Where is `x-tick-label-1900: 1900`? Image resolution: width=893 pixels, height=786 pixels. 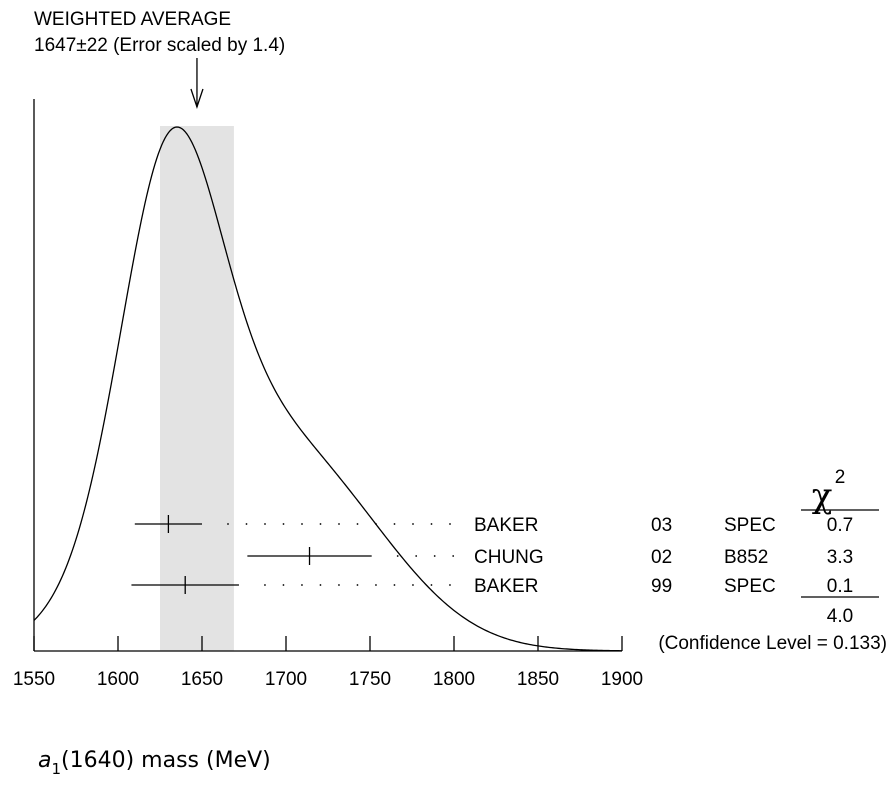
x-tick-label-1900: 1900 is located at coordinates (622, 679).